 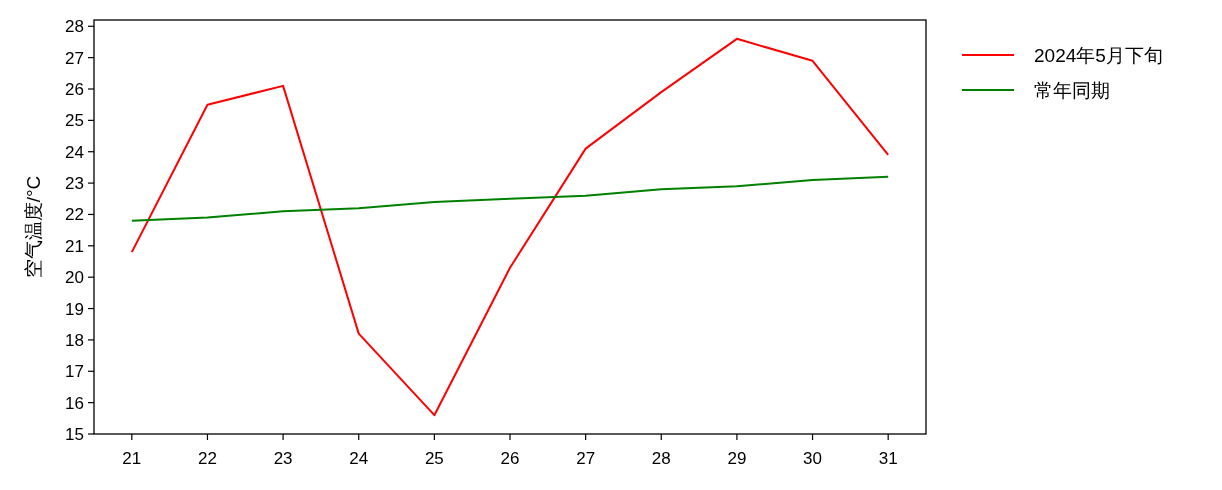 I want to click on y-axis-title: 空气温度/°C, so click(x=33, y=227).